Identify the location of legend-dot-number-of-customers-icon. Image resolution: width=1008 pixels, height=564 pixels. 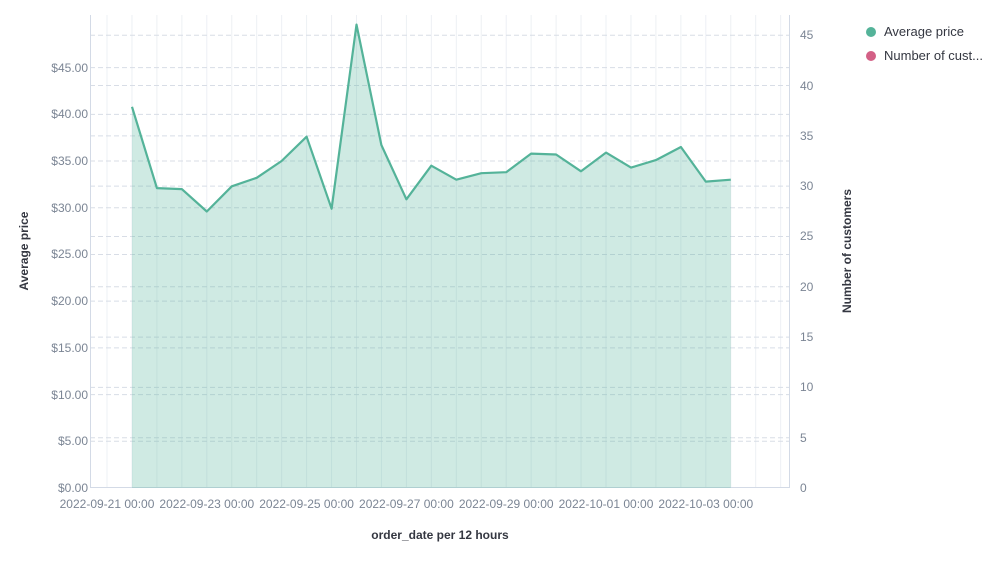
(871, 55).